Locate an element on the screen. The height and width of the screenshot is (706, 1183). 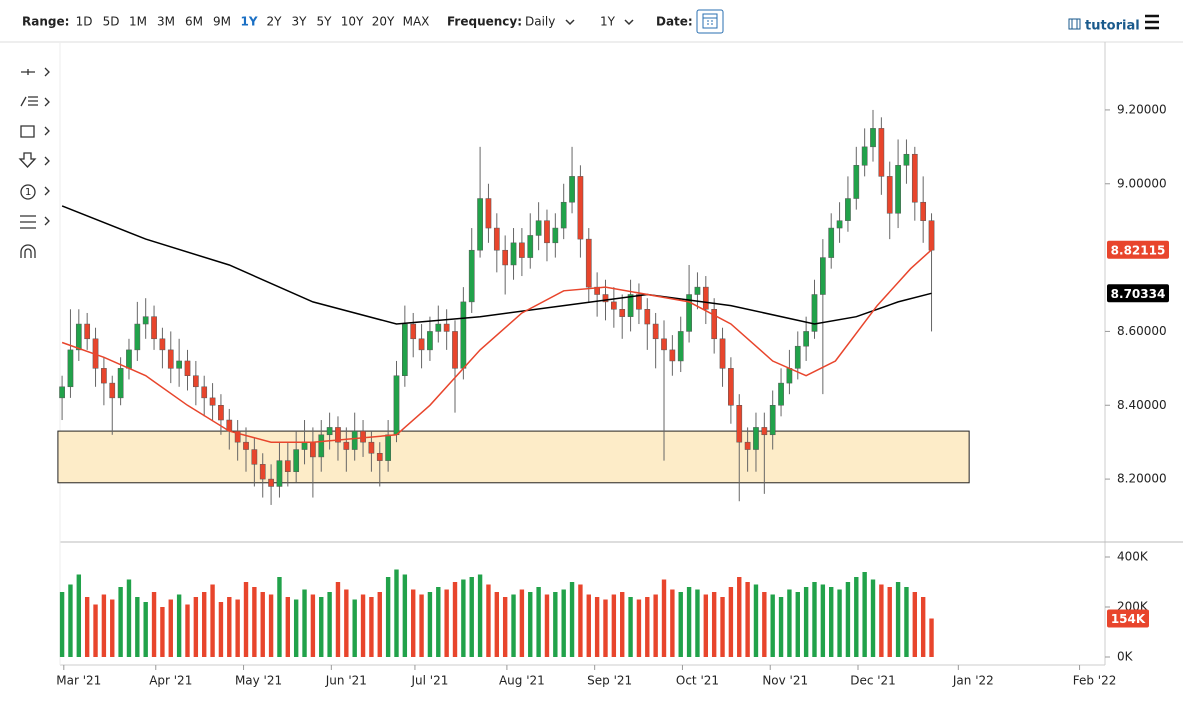
tutorial-icon is located at coordinates (1074, 24).